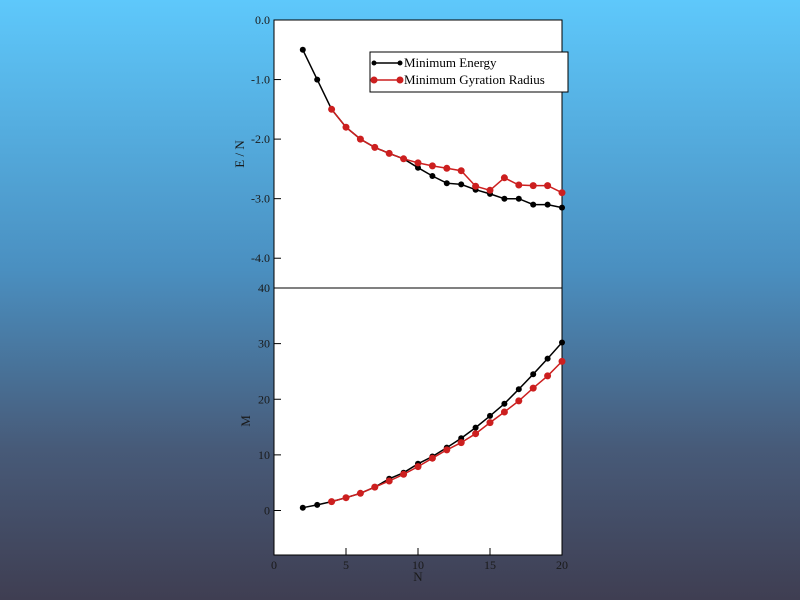 The width and height of the screenshot is (800, 600). Describe the element at coordinates (346, 565) in the screenshot. I see `m-x-tick-label: 5` at that location.